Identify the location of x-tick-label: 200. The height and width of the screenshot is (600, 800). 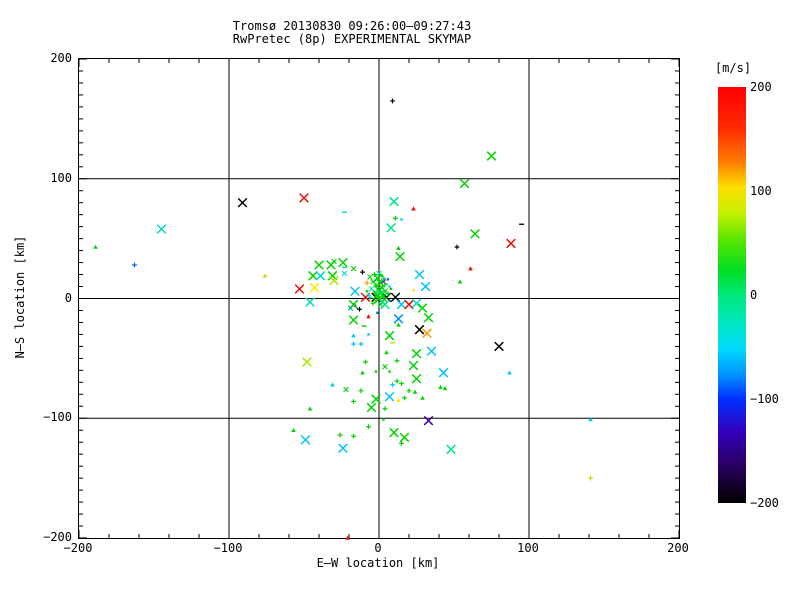
(678, 548).